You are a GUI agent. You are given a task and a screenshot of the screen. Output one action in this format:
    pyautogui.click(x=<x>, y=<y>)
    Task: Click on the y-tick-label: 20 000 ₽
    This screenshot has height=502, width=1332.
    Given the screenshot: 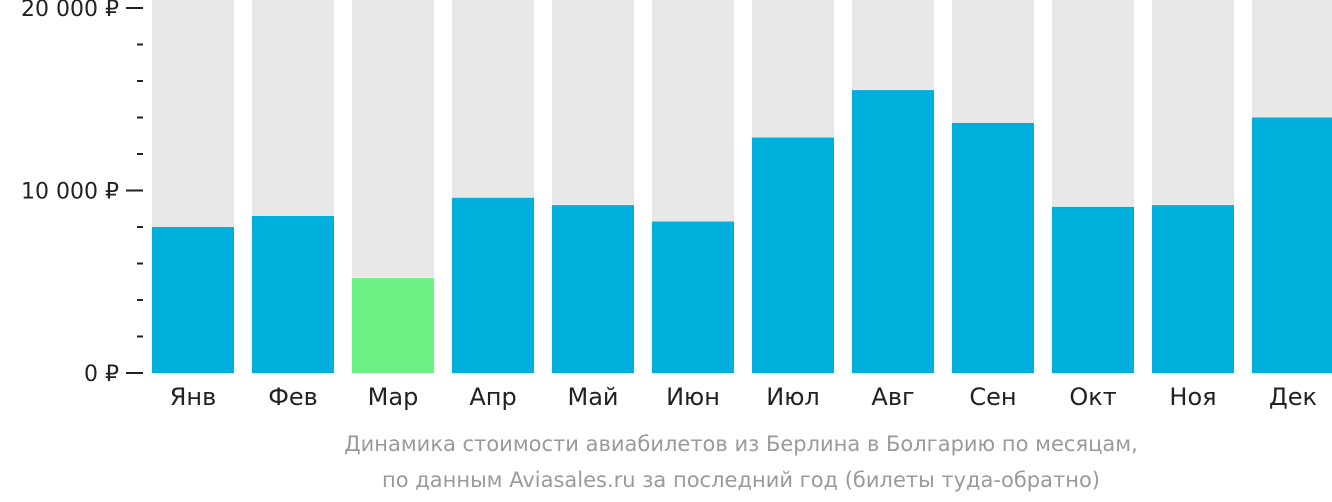 What is the action you would take?
    pyautogui.click(x=70, y=11)
    